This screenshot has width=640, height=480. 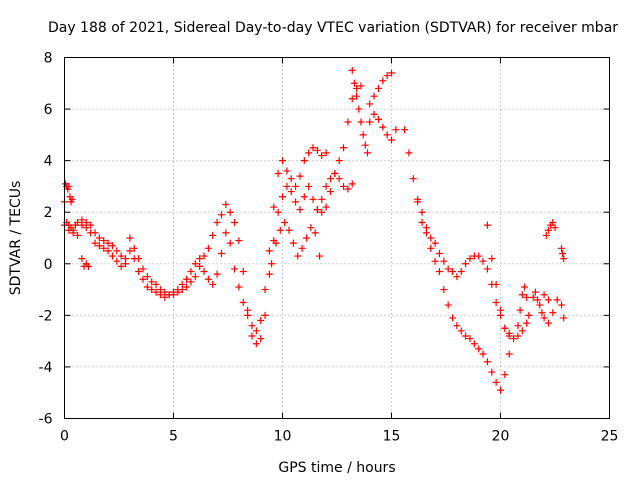 I want to click on y-tick-label: 2, so click(x=48, y=213).